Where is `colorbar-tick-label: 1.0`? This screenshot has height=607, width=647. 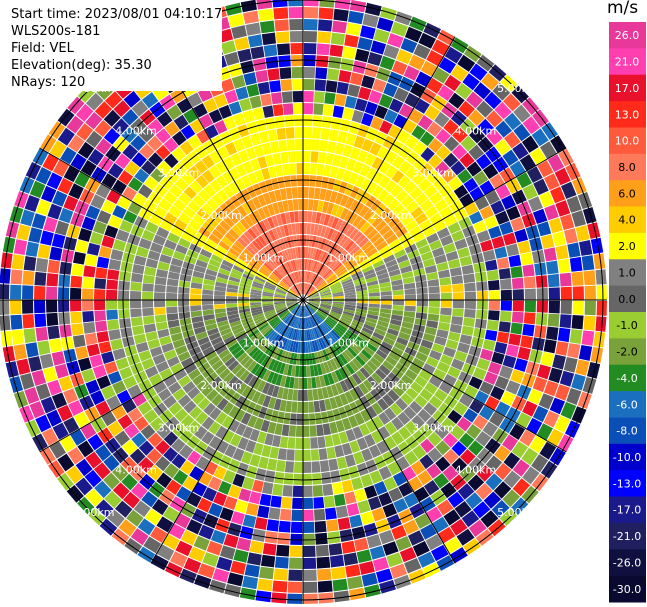 colorbar-tick-label: 1.0 is located at coordinates (627, 273).